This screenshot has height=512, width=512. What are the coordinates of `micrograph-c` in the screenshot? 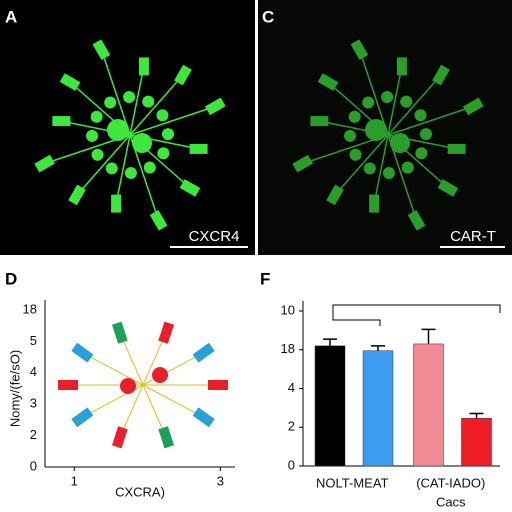 It's located at (388, 135).